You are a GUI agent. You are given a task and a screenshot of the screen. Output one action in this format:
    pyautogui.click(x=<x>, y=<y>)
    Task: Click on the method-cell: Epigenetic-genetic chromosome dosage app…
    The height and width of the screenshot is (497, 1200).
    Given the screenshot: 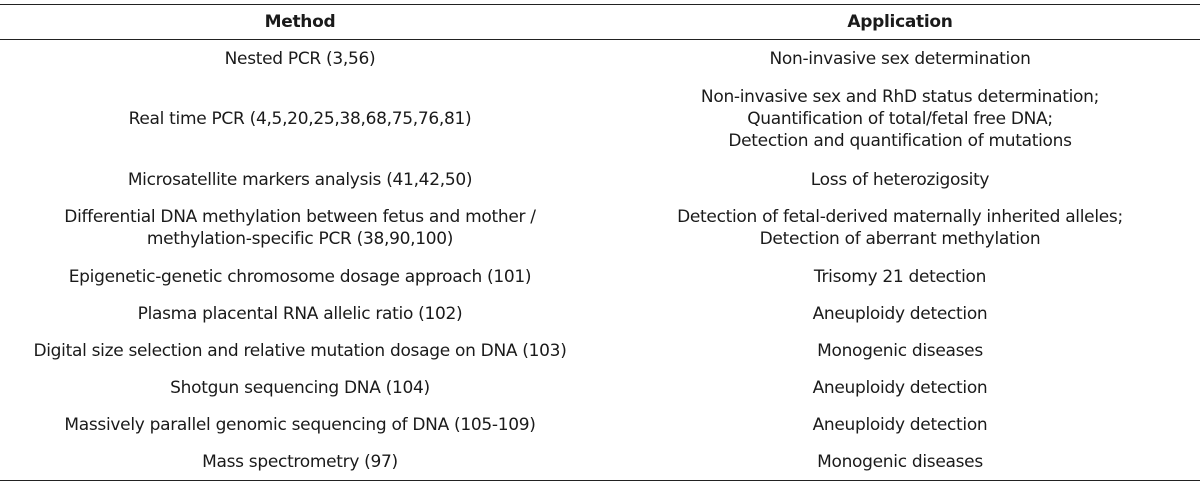 What is the action you would take?
    pyautogui.click(x=300, y=276)
    